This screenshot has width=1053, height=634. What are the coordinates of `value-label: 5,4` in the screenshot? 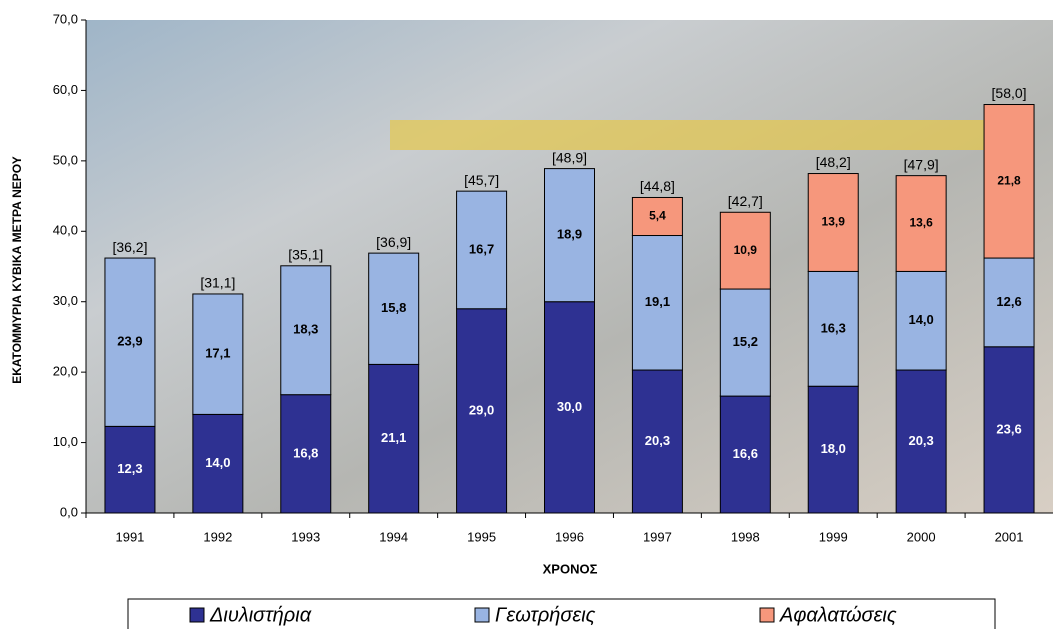 It's located at (657, 216).